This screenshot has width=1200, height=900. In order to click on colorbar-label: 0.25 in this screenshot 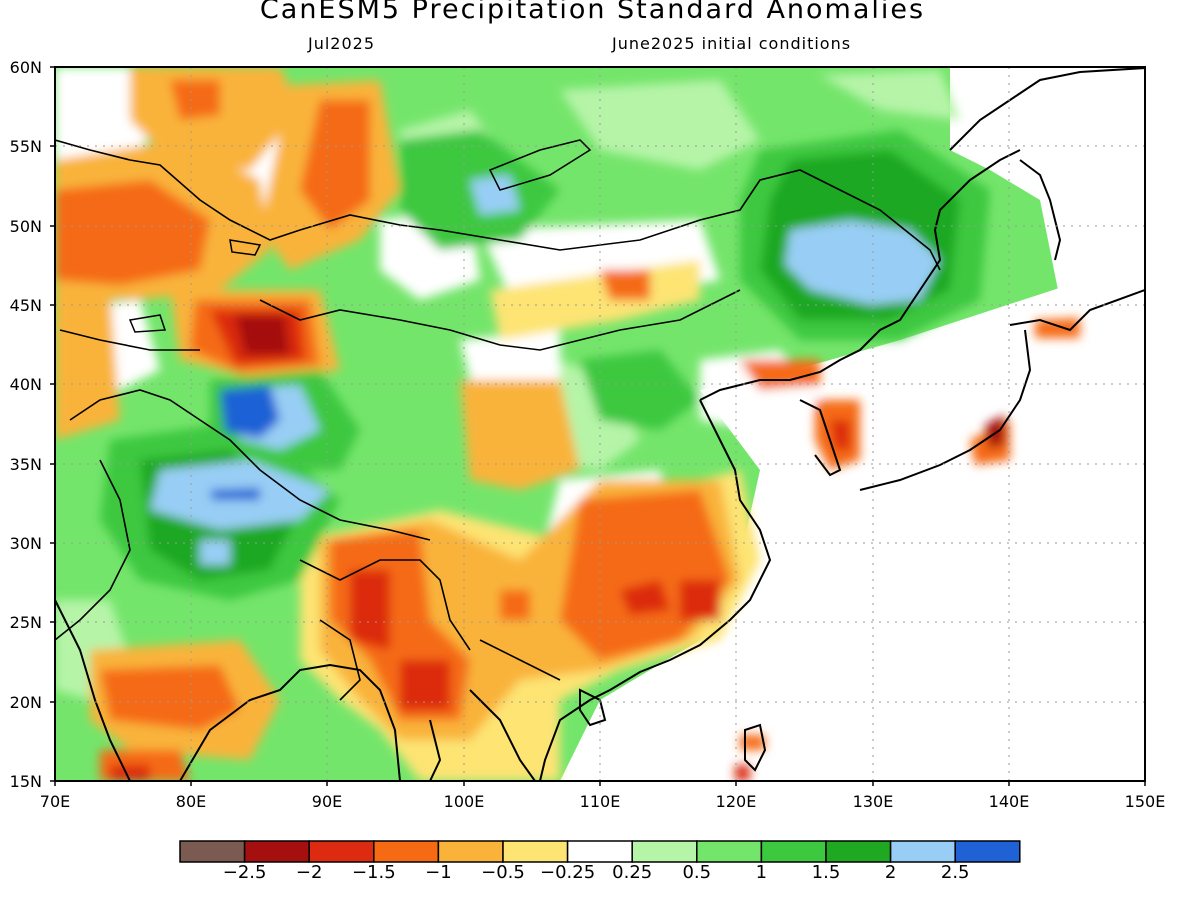, I will do `click(632, 872)`.